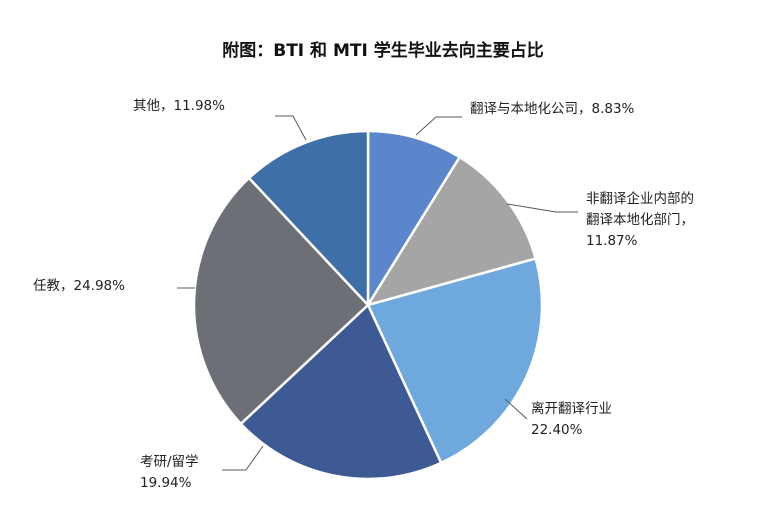 Image resolution: width=766 pixels, height=531 pixels. I want to click on data-label-line: 翻译本地化部门，, so click(640, 220).